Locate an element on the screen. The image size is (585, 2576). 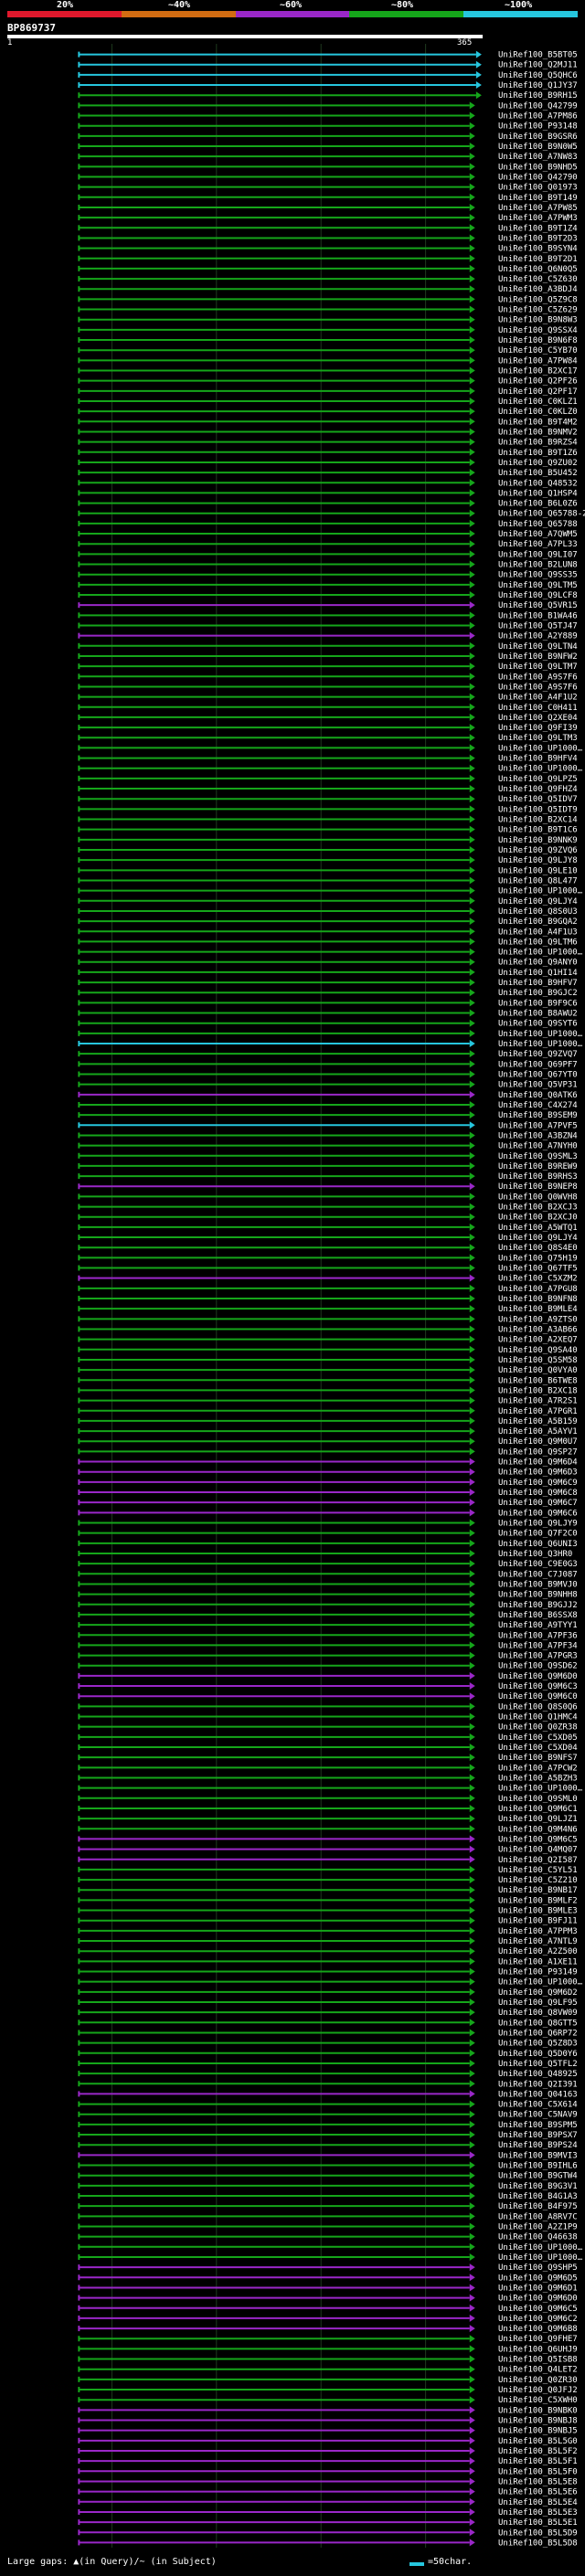
hit-label: UniRef100_A2XEQ7 is located at coordinates (538, 1340).